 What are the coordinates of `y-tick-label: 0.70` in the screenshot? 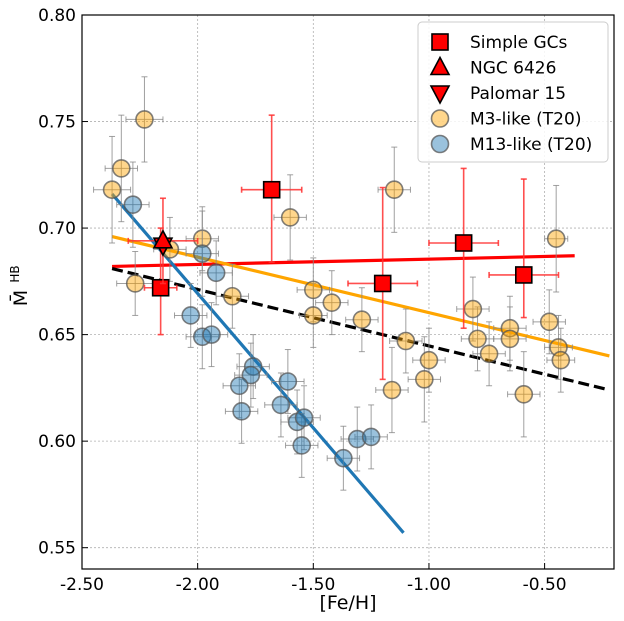 It's located at (57, 229).